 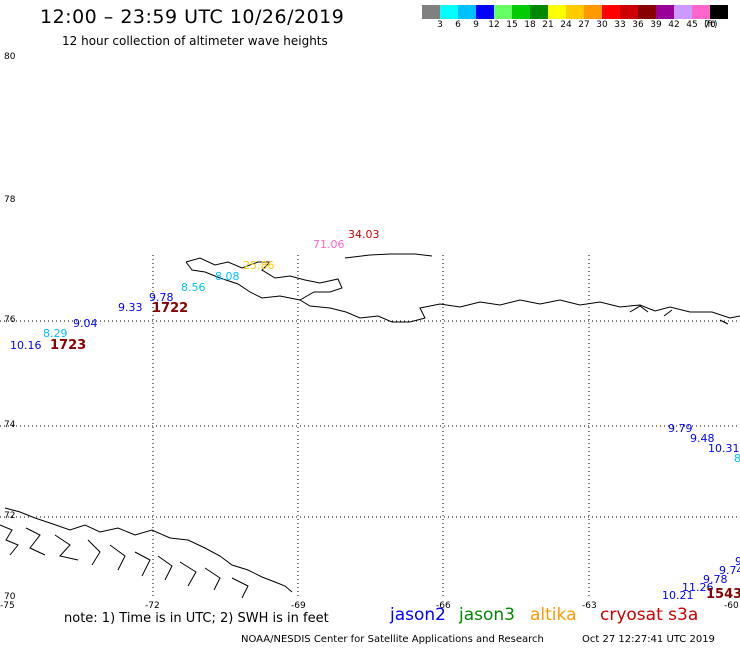 I want to click on lon-label-69: -69, so click(x=298, y=606).